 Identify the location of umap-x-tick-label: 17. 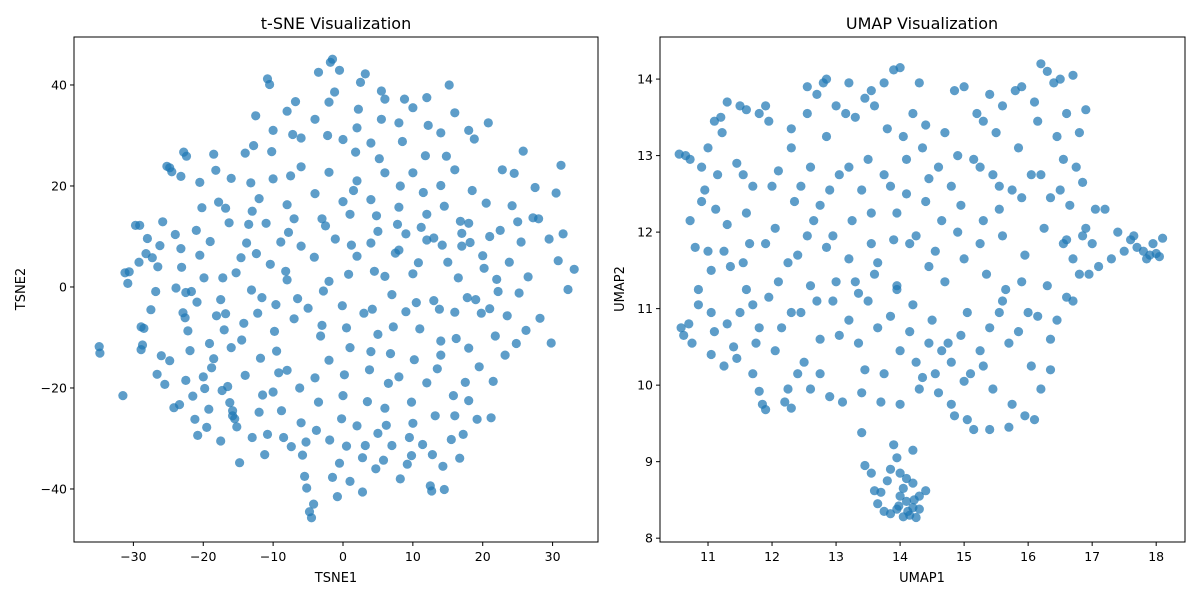
(1092, 556).